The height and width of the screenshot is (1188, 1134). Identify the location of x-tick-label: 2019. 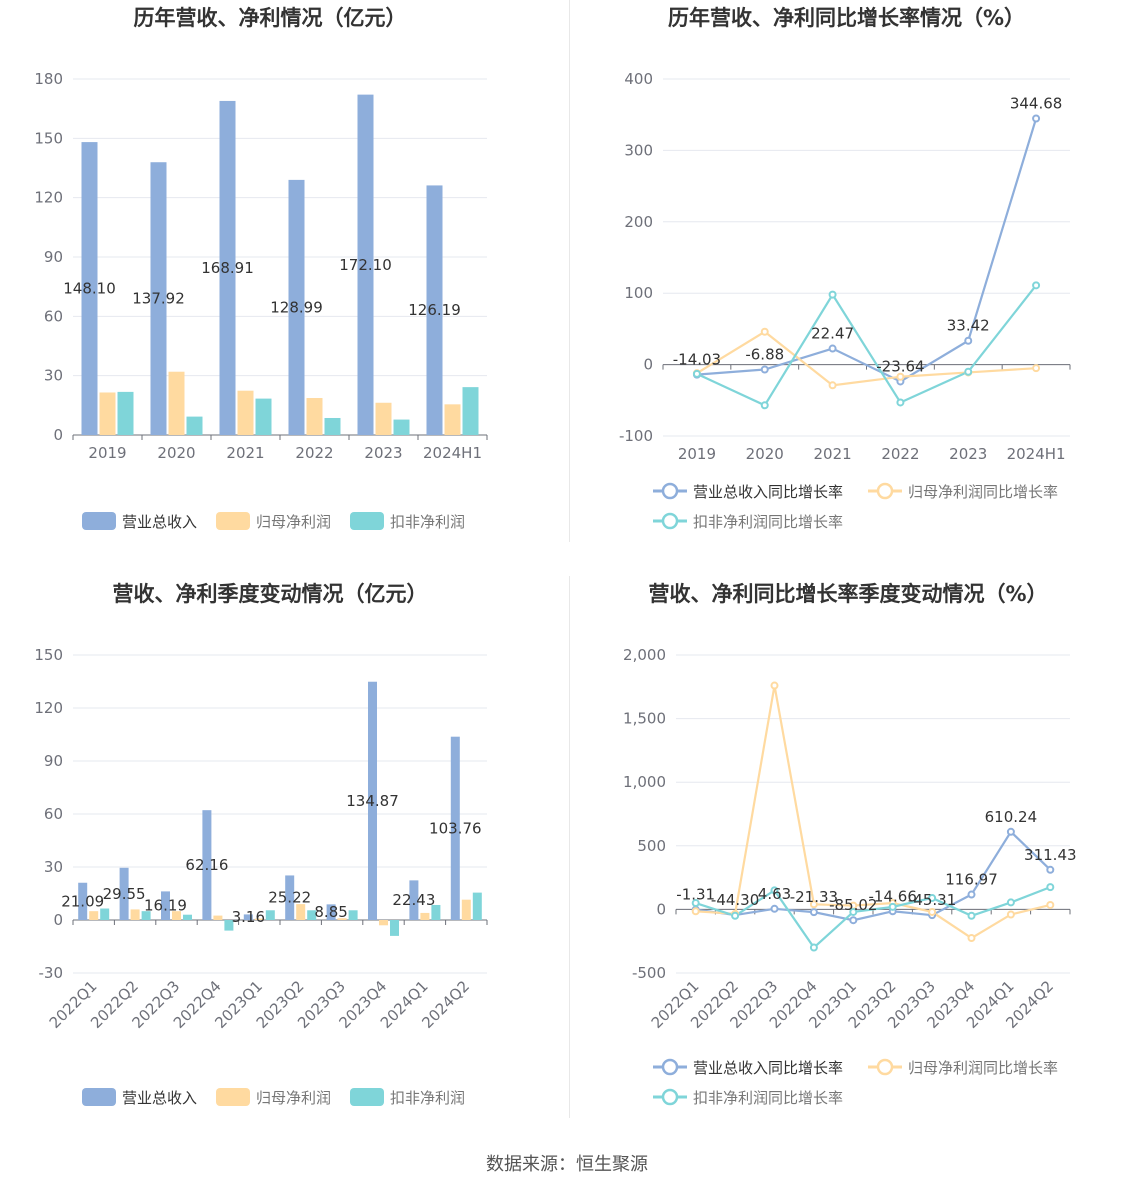
(107, 453).